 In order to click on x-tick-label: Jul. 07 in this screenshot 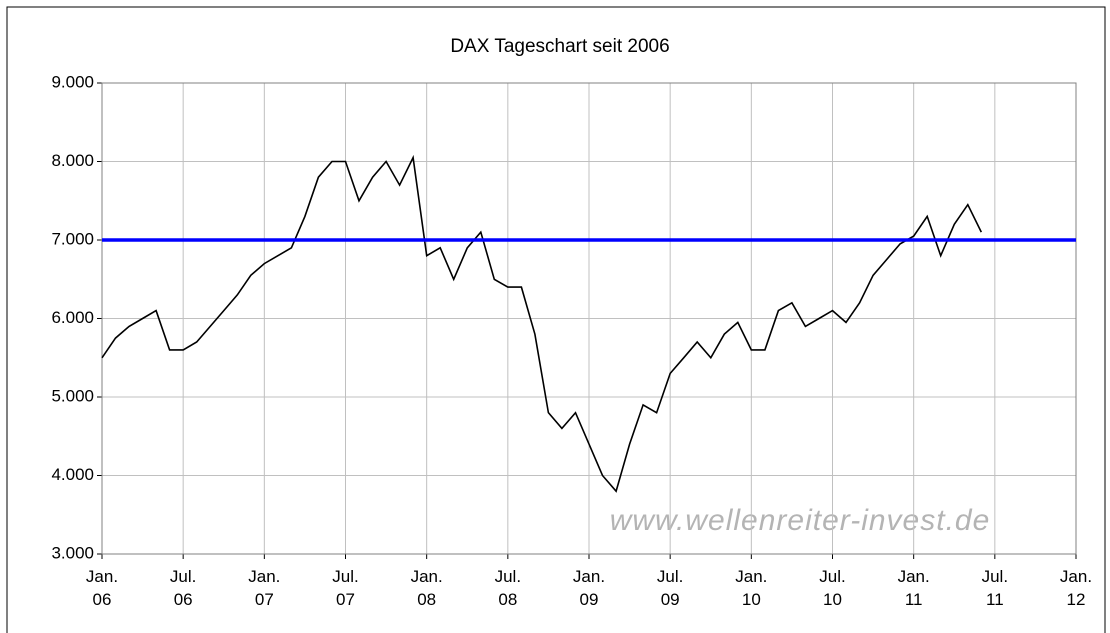, I will do `click(345, 588)`.